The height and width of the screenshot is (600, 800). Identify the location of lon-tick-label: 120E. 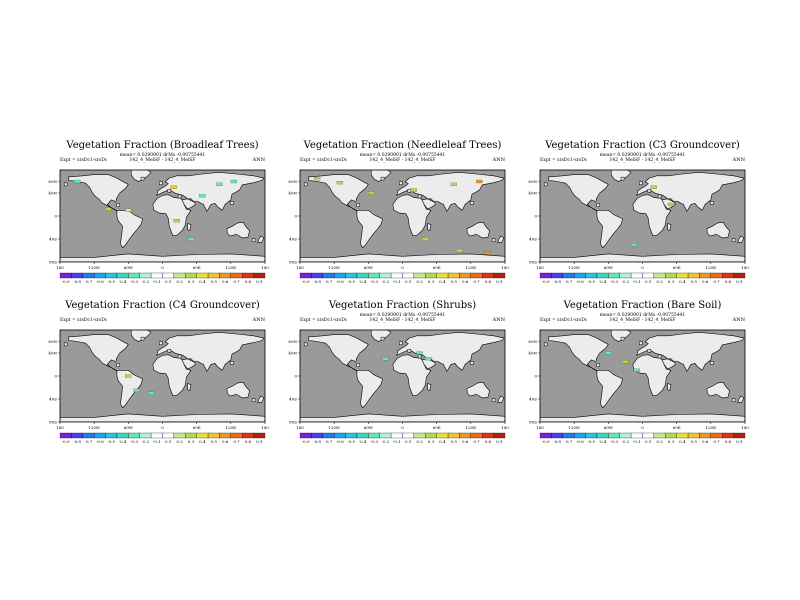
(231, 427).